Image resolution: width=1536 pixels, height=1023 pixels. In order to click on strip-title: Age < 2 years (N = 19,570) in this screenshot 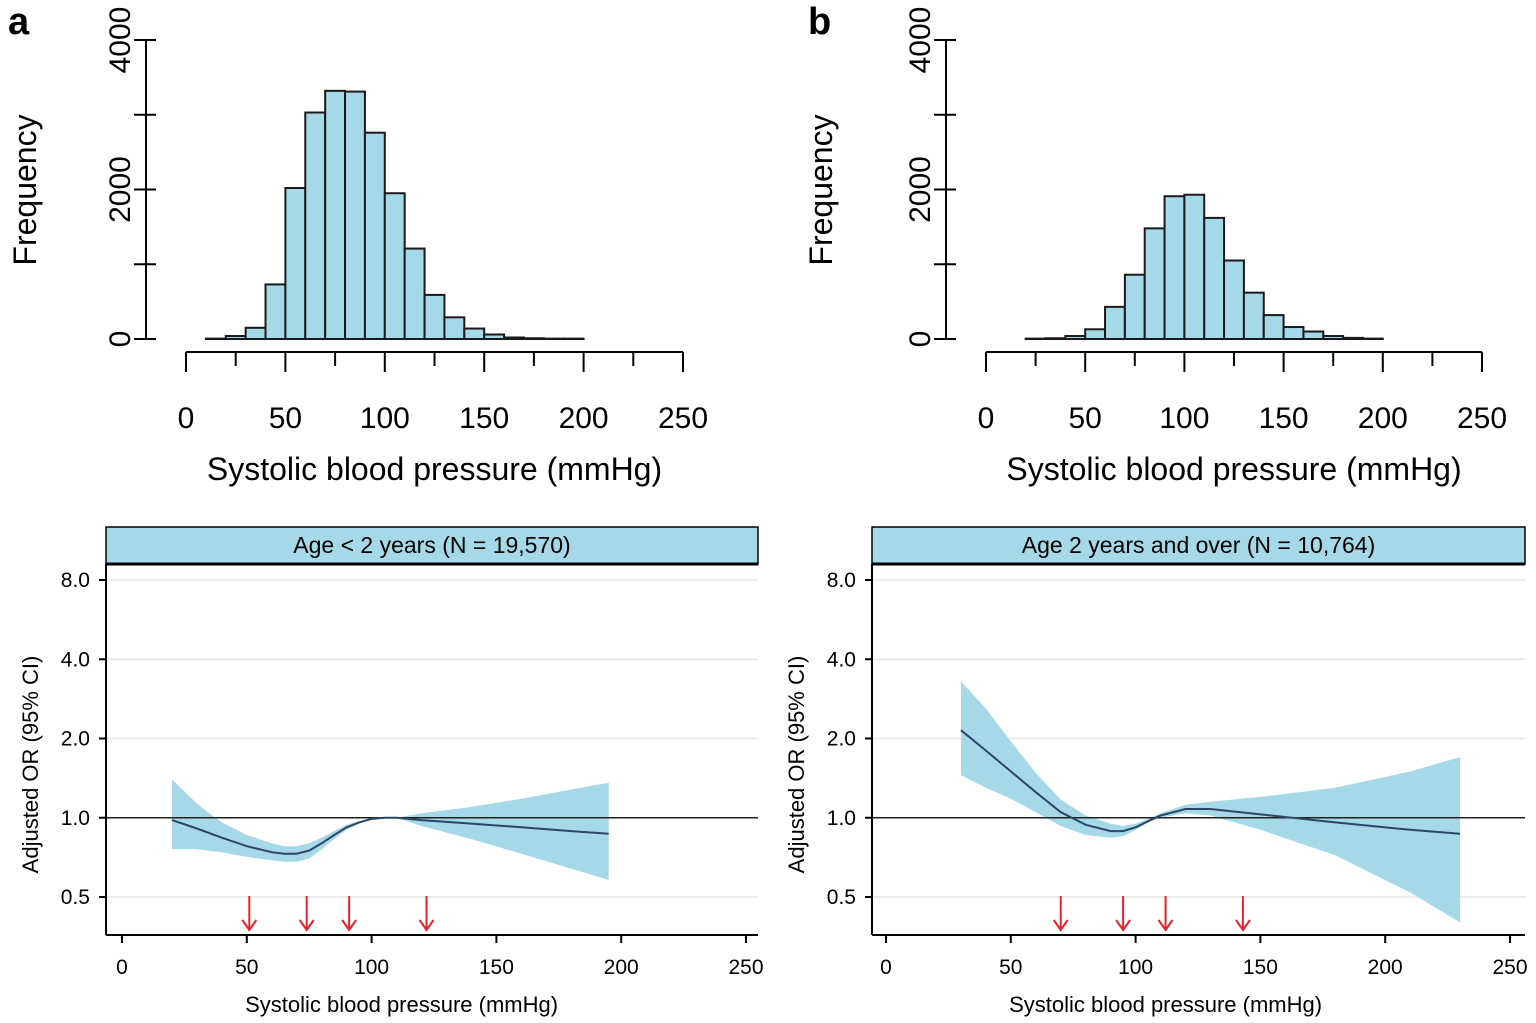, I will do `click(431, 545)`.